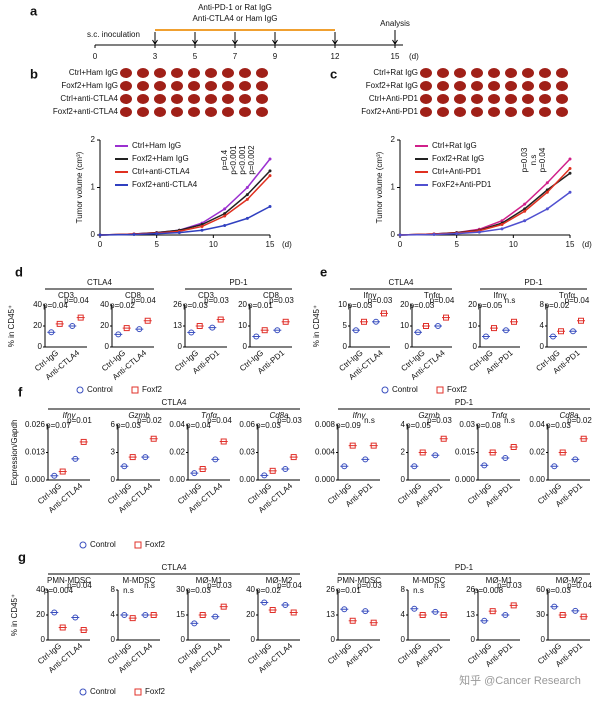  Describe the element at coordinates (156, 145) in the screenshot. I see `legend-label: Ctrl+Ham IgG` at that location.